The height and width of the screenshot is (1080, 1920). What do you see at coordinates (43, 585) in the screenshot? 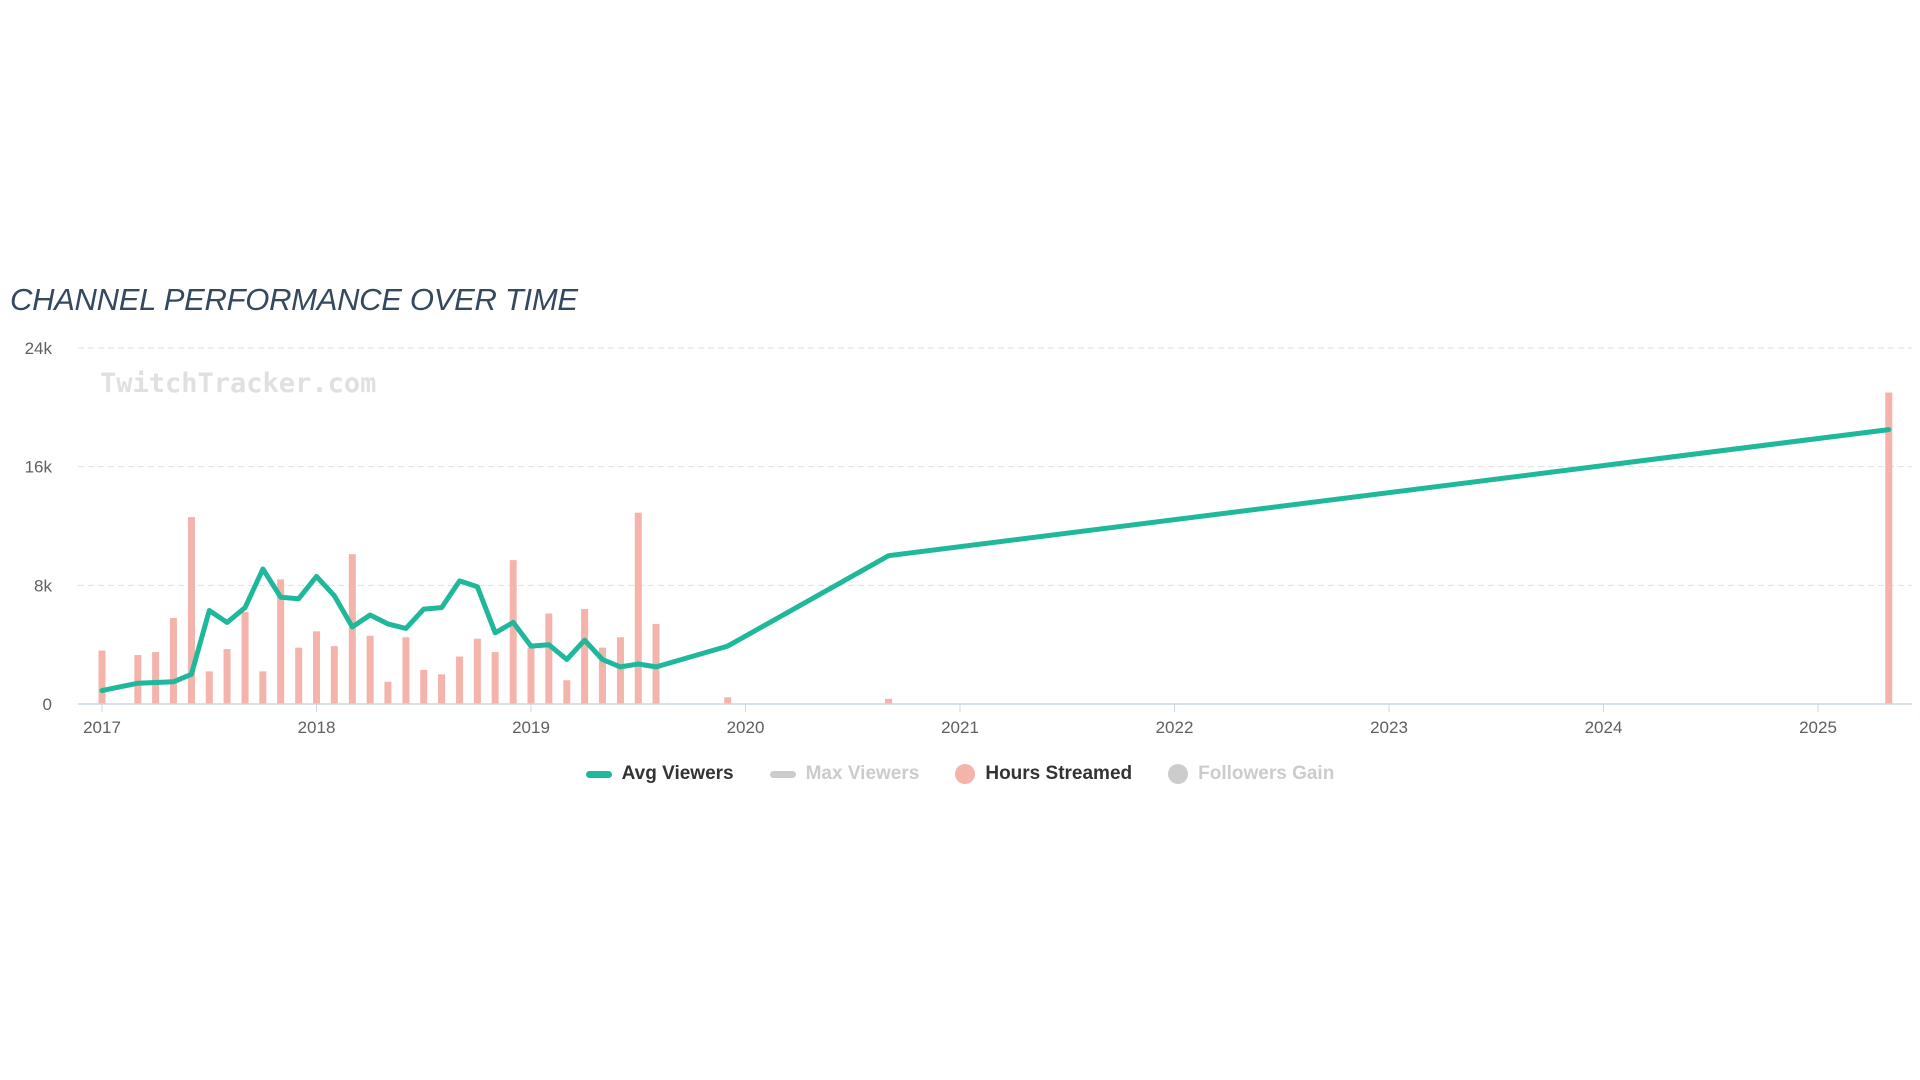
I see `y-tick-label-1: 8k` at bounding box center [43, 585].